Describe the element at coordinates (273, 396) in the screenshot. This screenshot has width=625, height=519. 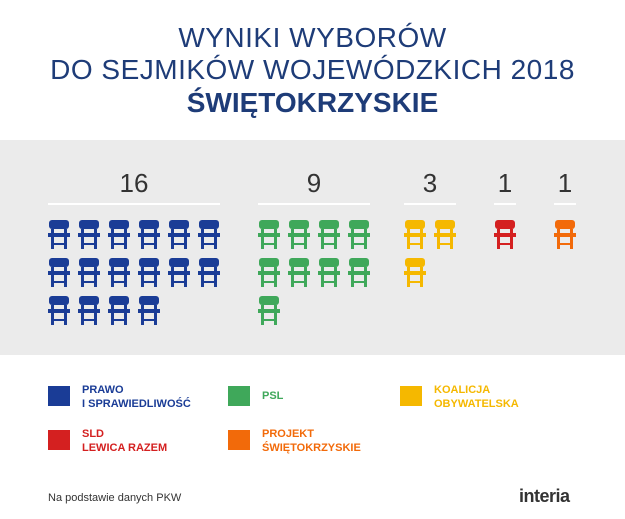
I see `legend-label: PSL` at that location.